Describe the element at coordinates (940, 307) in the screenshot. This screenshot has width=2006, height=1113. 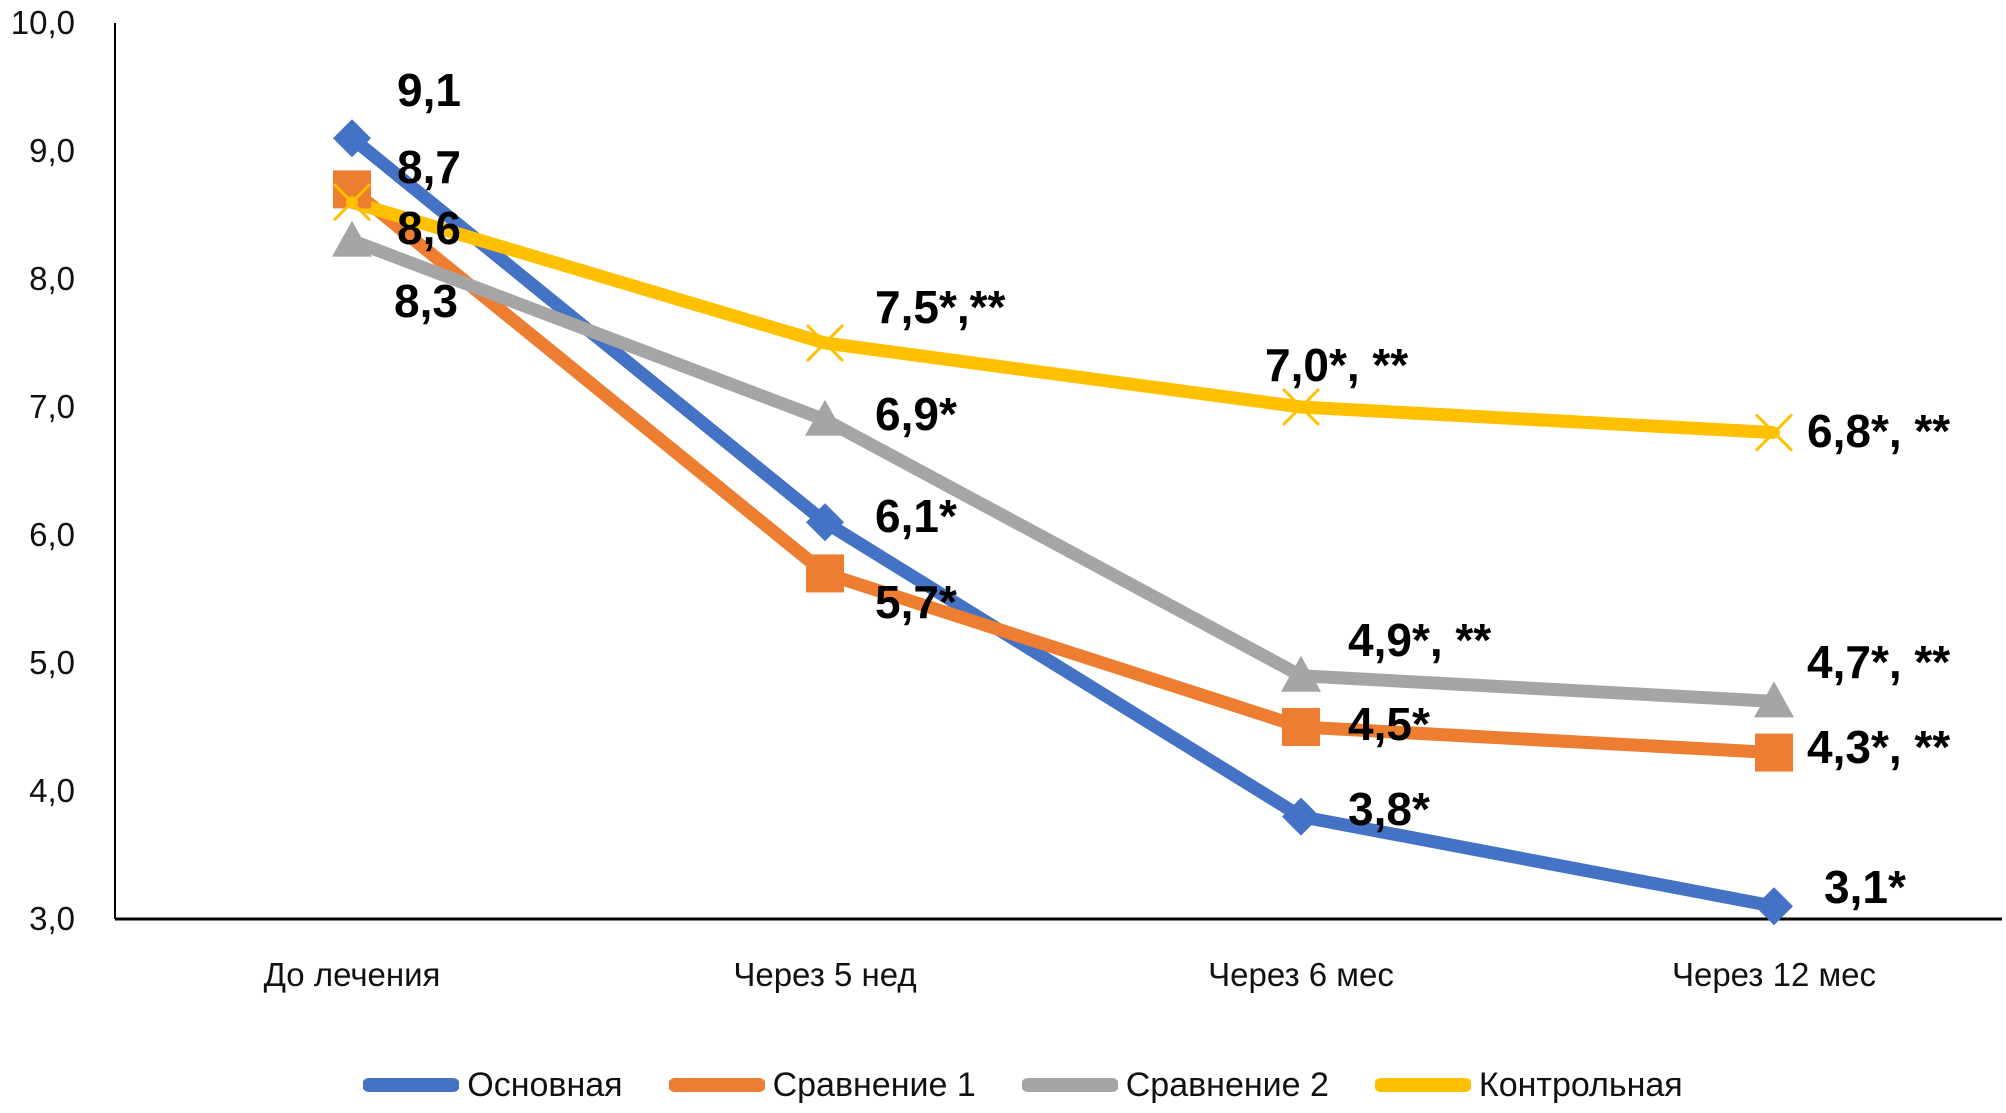
I see `data-label: 7,5*,**` at that location.